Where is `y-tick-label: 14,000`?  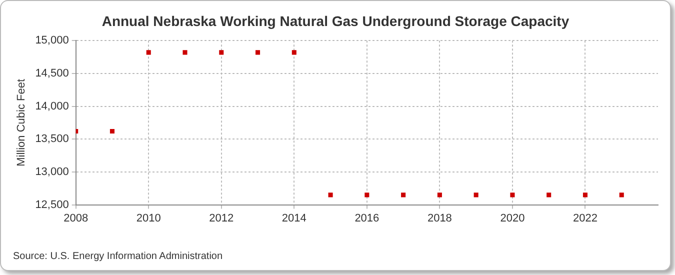
y-tick-label: 14,000 is located at coordinates (52, 106).